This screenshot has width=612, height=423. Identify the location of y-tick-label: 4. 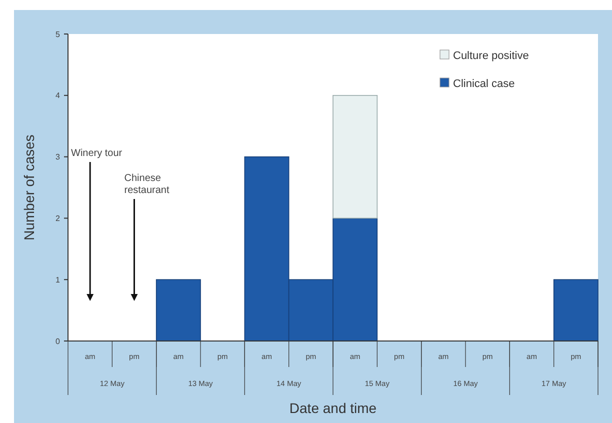
(58, 95).